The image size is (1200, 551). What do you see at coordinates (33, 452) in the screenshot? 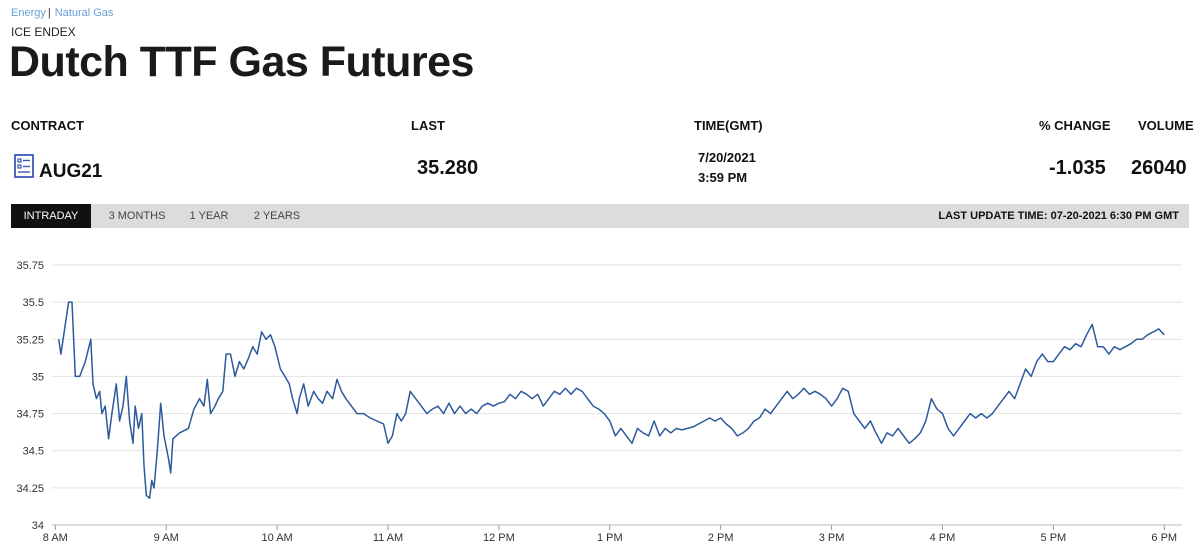
I see `y-tick-label: 34.5` at bounding box center [33, 452].